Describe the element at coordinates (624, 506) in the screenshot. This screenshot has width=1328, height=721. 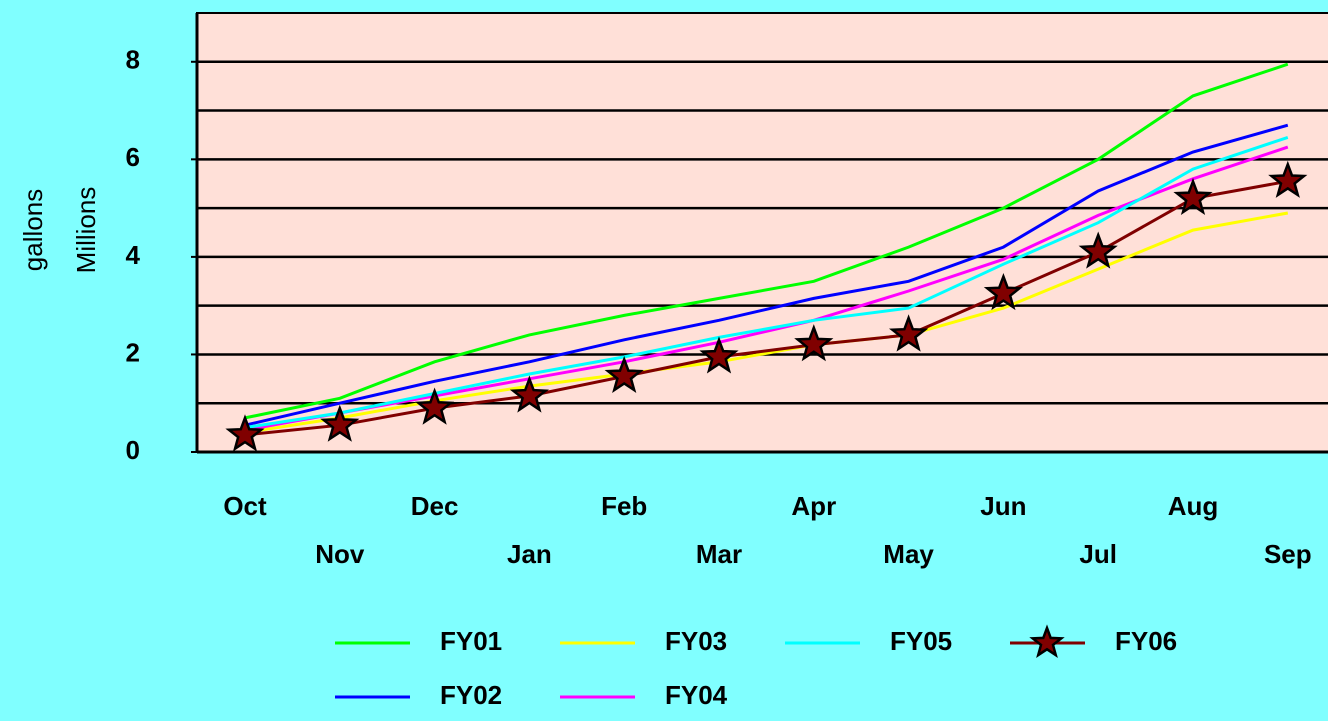
I see `x-tick-label: Feb` at that location.